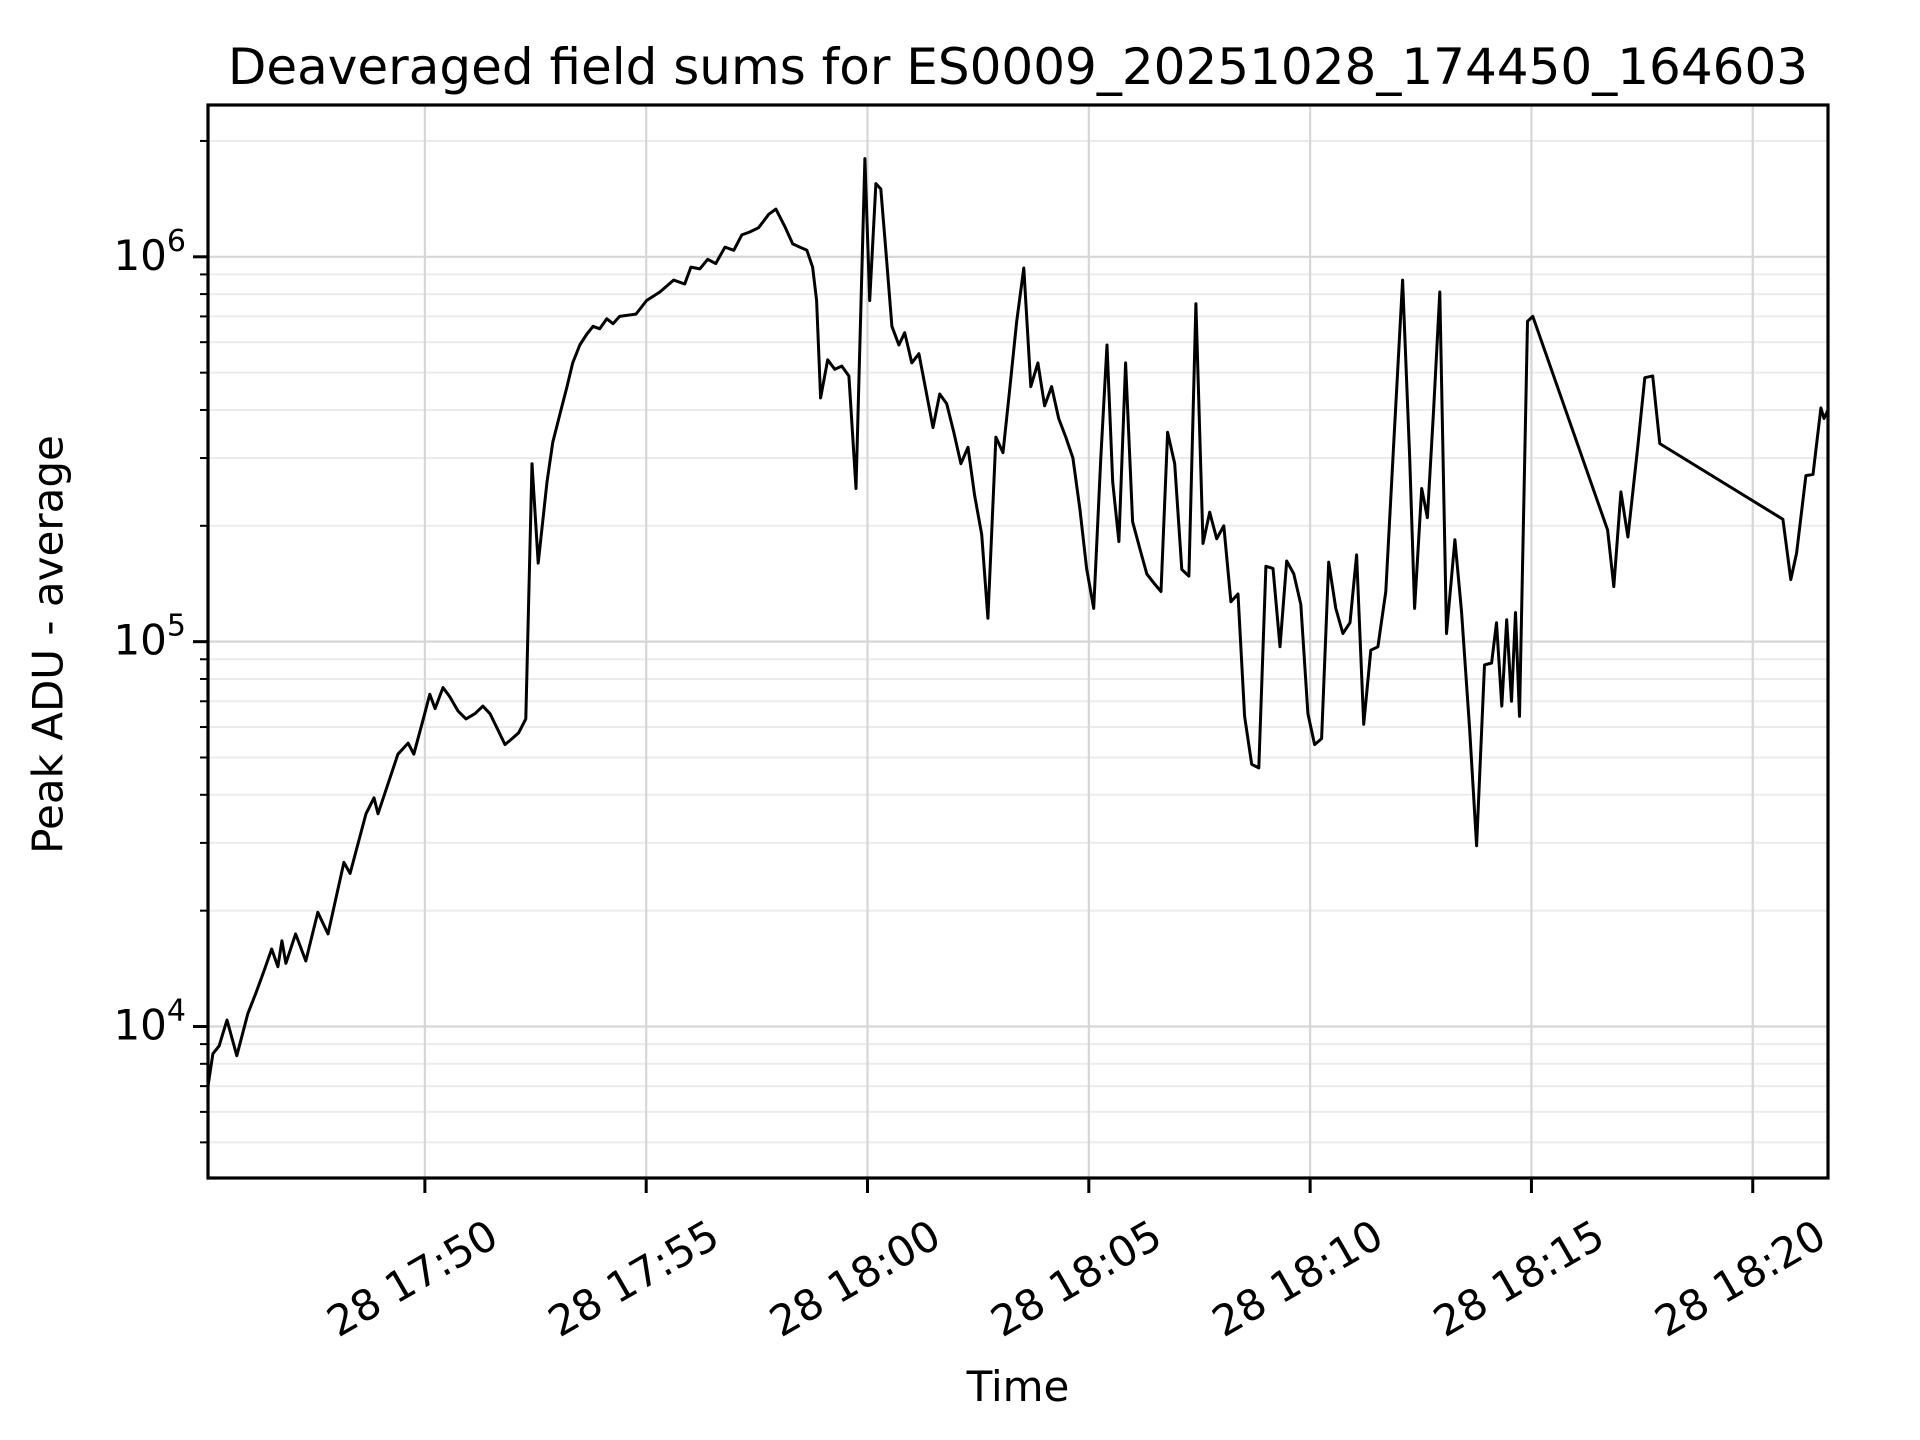  I want to click on x-tick-label: 28 18:10, so click(1297, 1278).